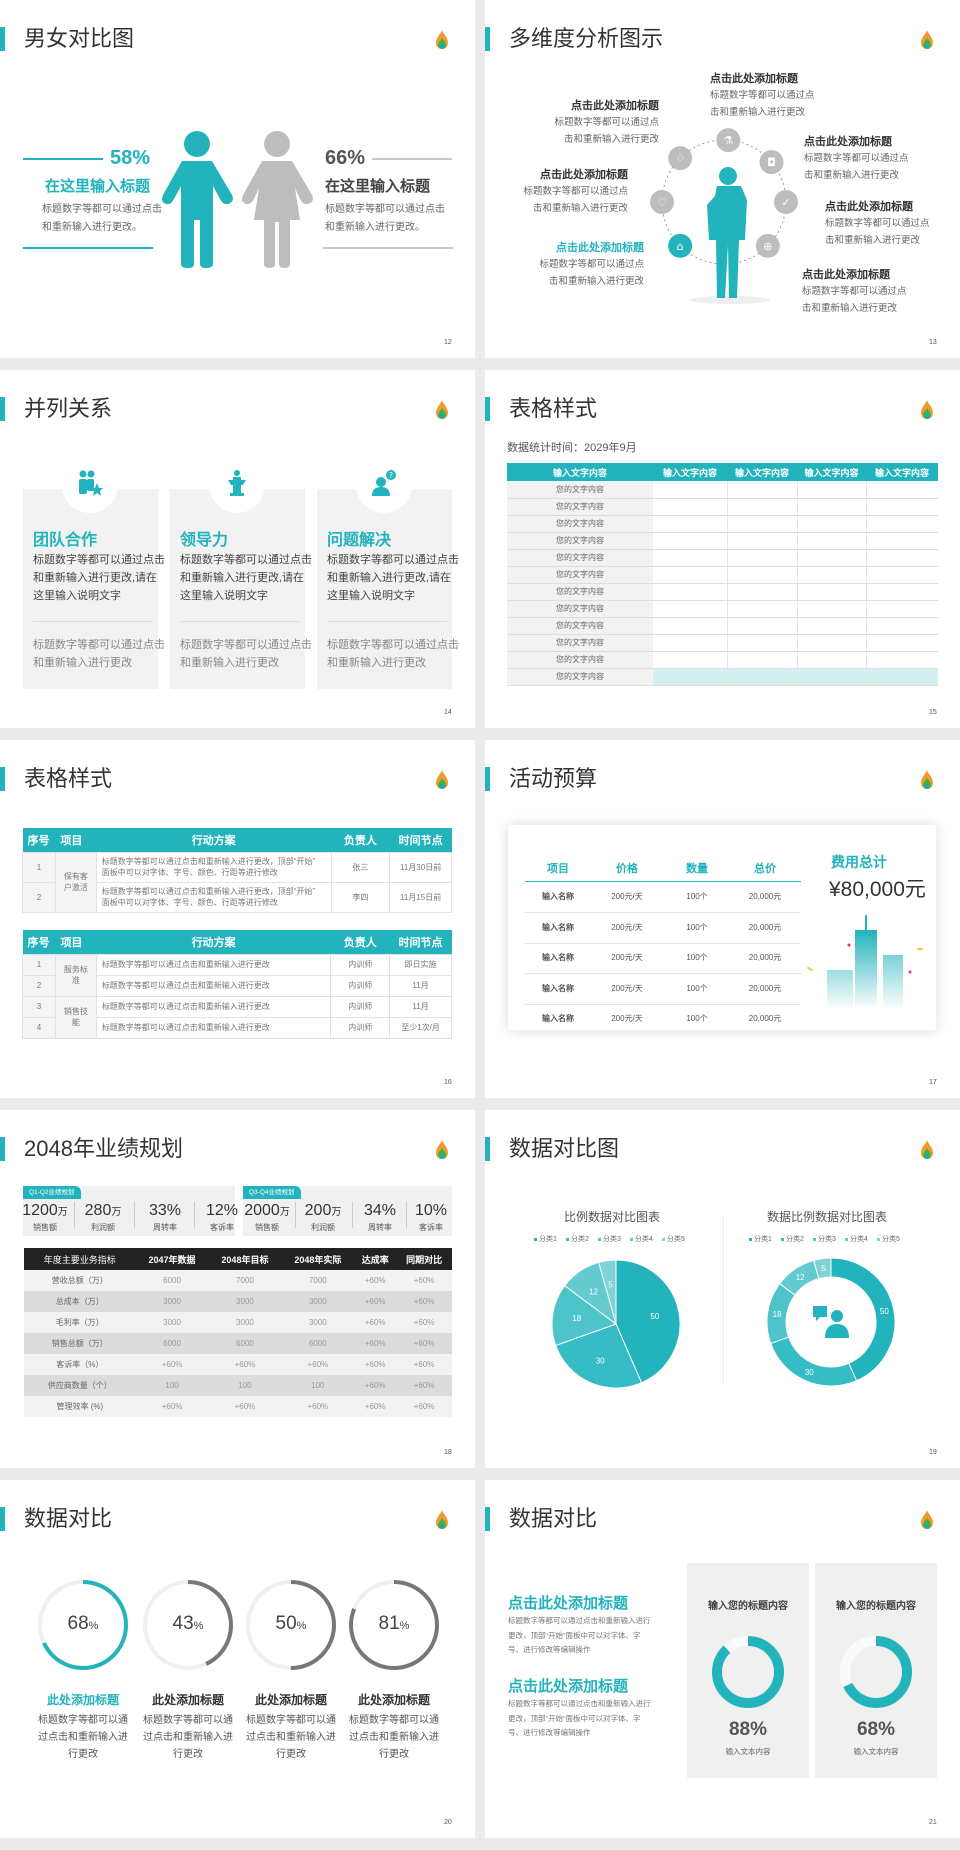 This screenshot has height=1850, width=960. I want to click on metric-name: 管理效率 (%), so click(80, 1406).